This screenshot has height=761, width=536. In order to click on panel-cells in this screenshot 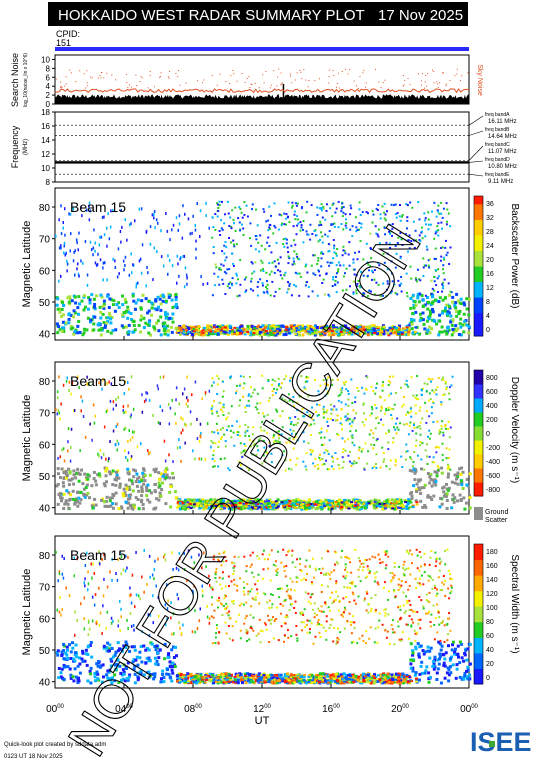, I will do `click(263, 616)`.